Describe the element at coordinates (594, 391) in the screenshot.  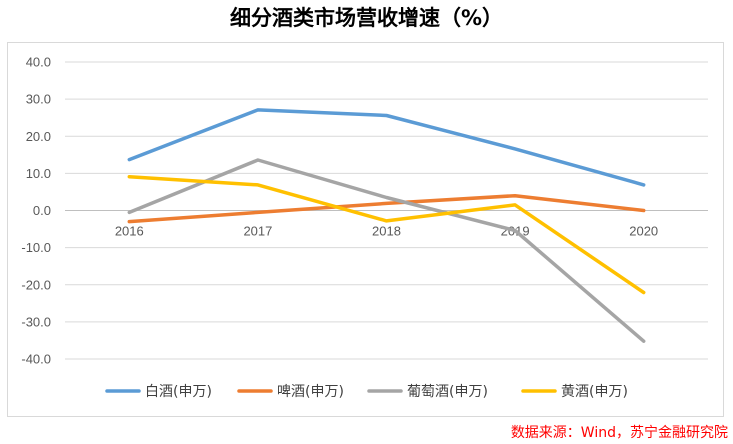
I see `legend-label: 黄酒(申万)` at that location.